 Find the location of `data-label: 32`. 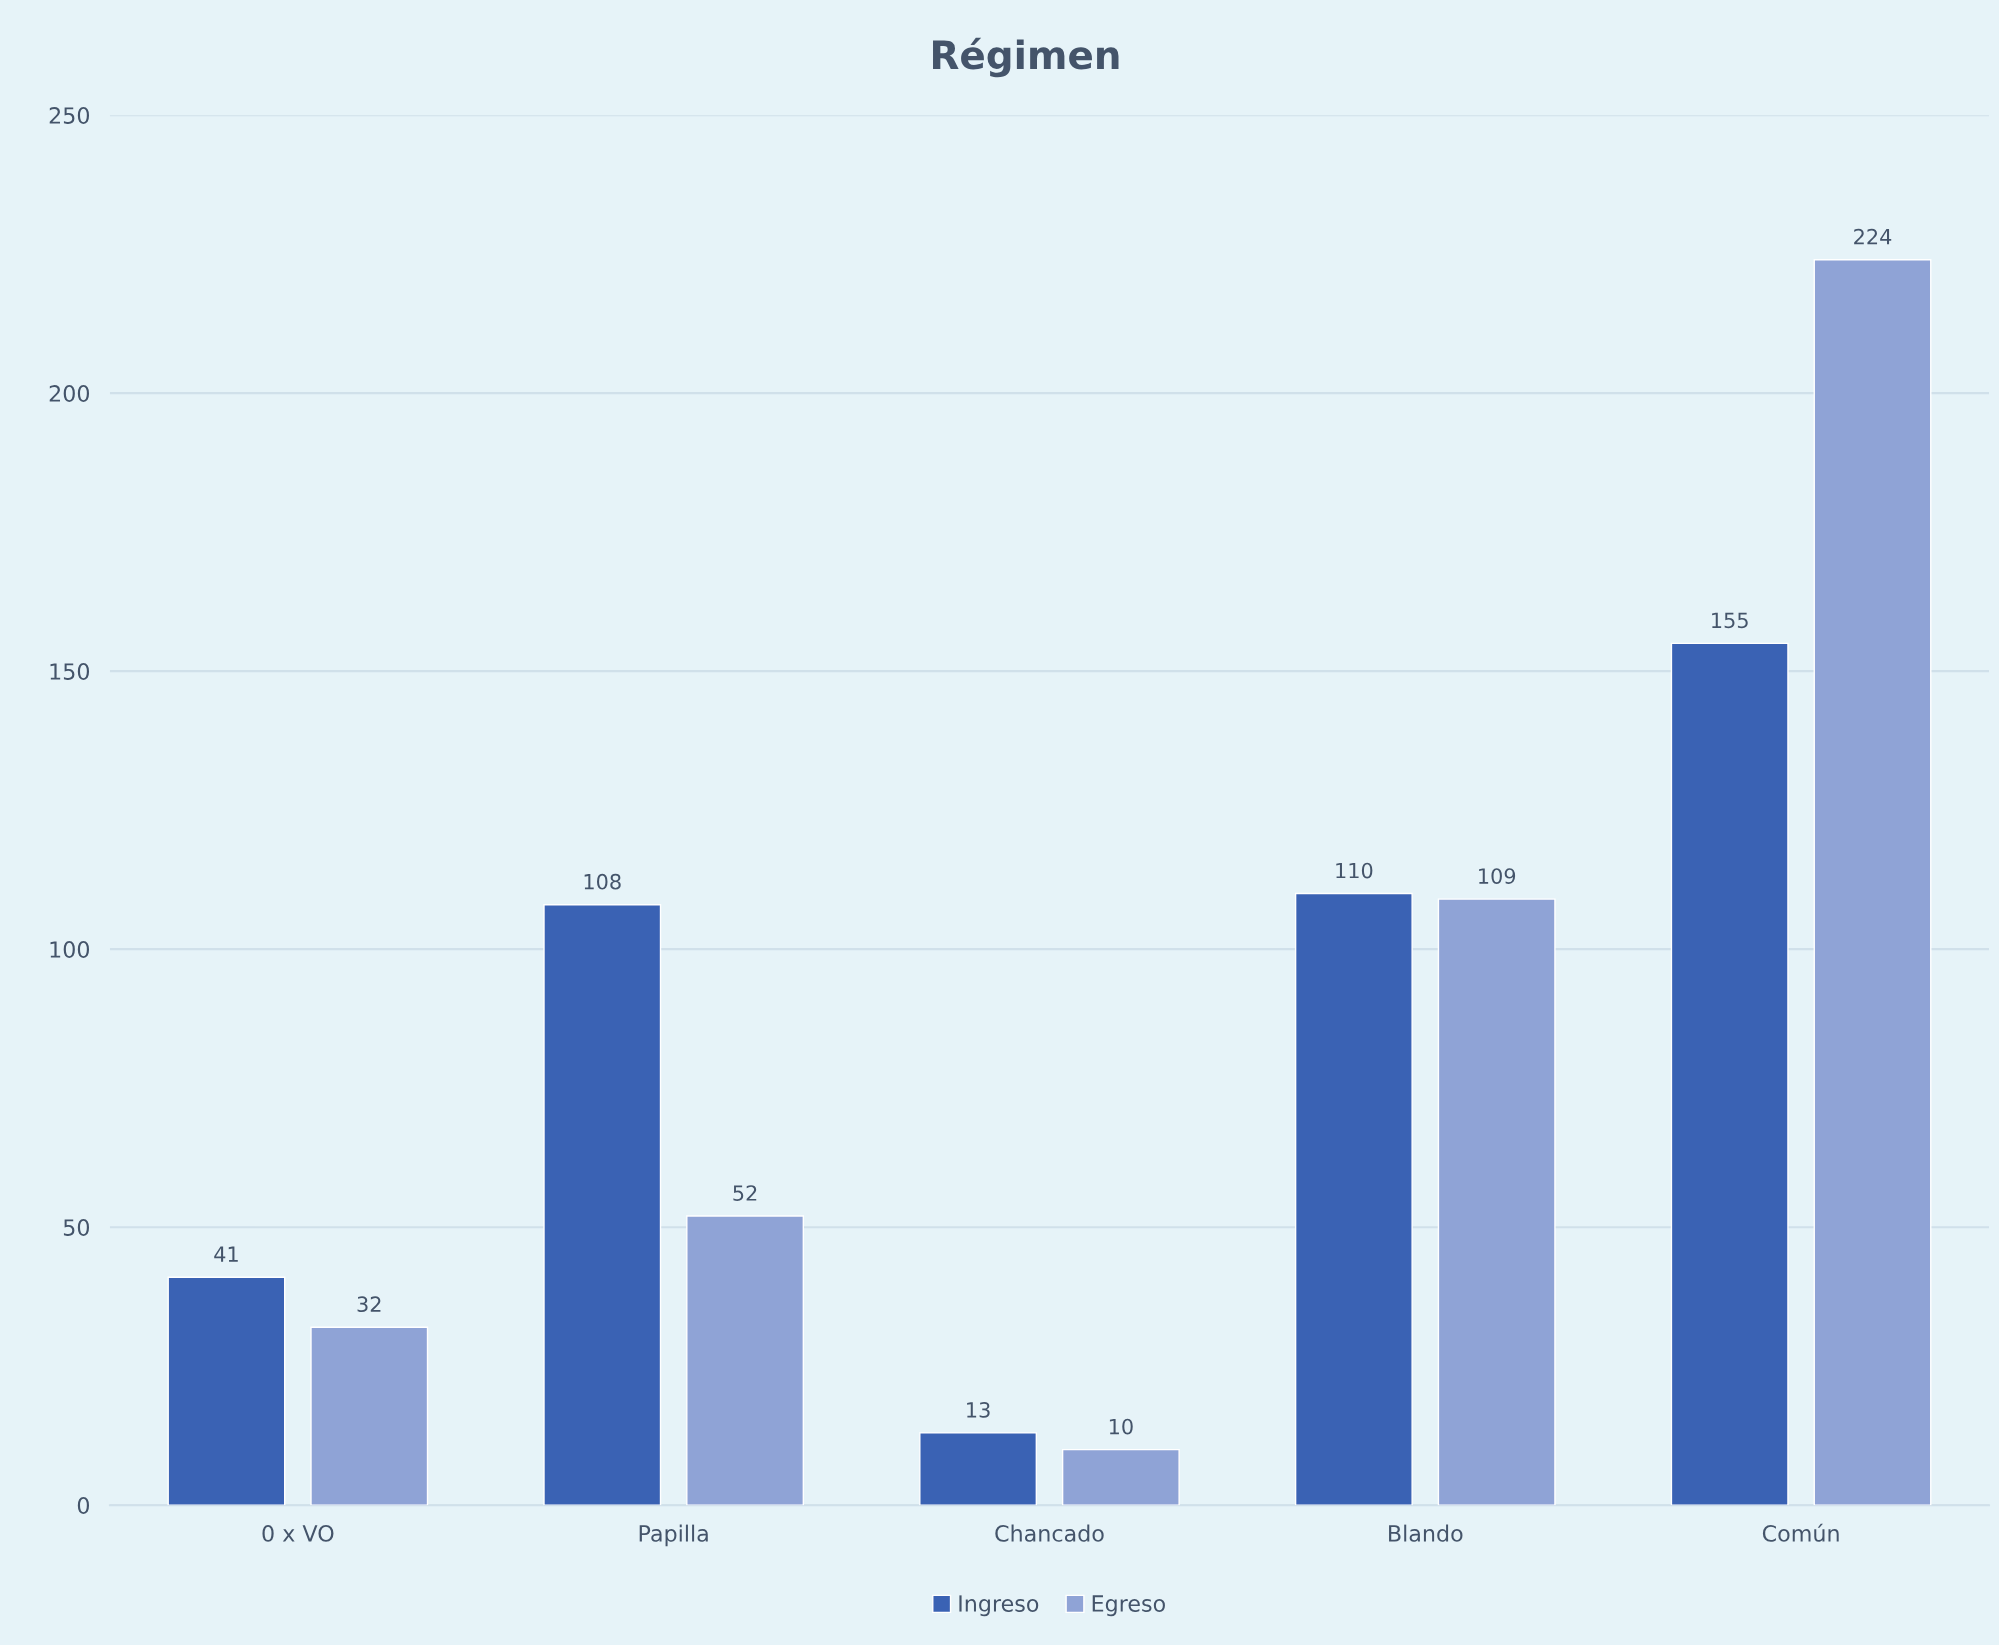

data-label: 32 is located at coordinates (369, 1304).